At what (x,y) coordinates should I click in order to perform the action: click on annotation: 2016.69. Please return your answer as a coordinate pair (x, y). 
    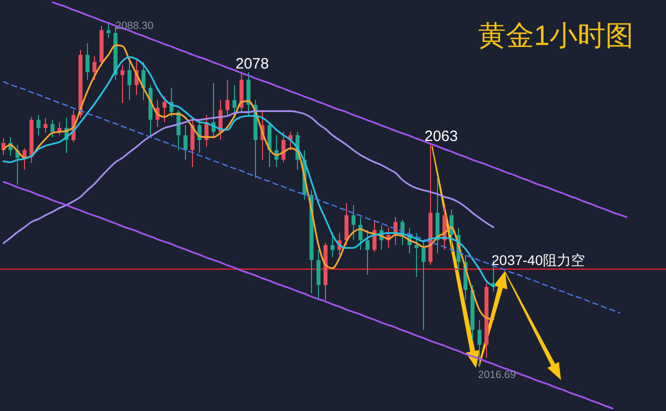
    Looking at the image, I should click on (497, 375).